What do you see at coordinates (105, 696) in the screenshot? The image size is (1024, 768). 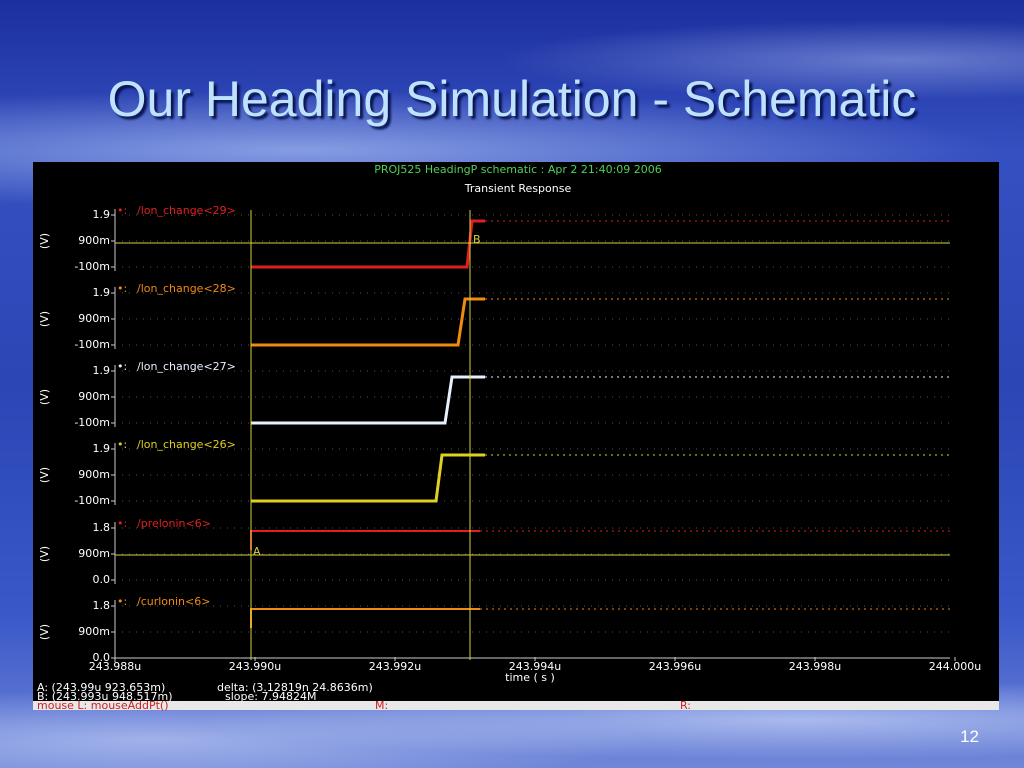 I see `status-b: B: (243.993u 948.517m)` at bounding box center [105, 696].